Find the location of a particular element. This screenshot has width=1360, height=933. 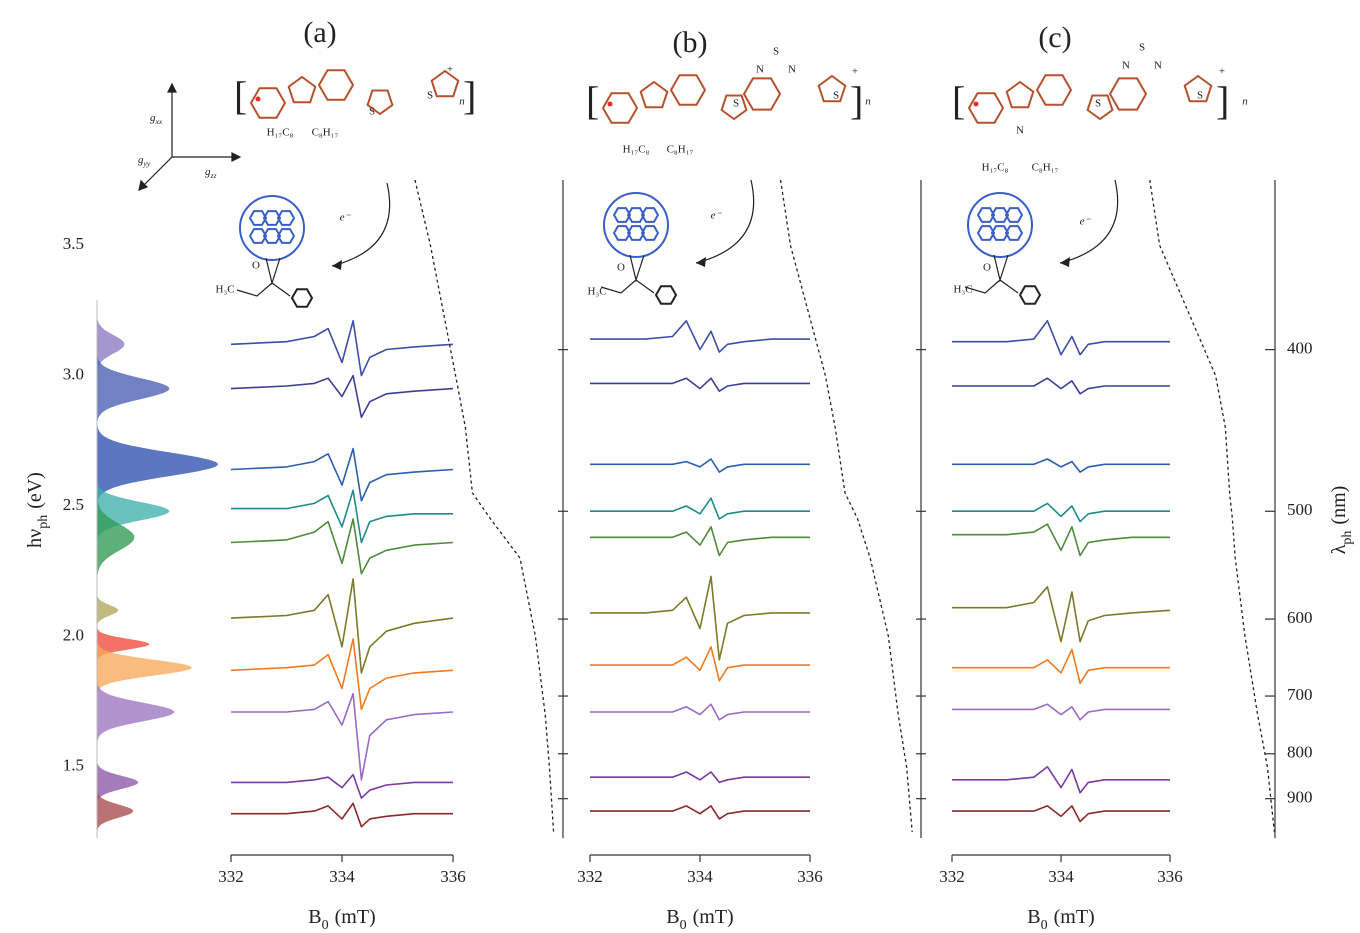

fullerene is located at coordinates (1000, 225).